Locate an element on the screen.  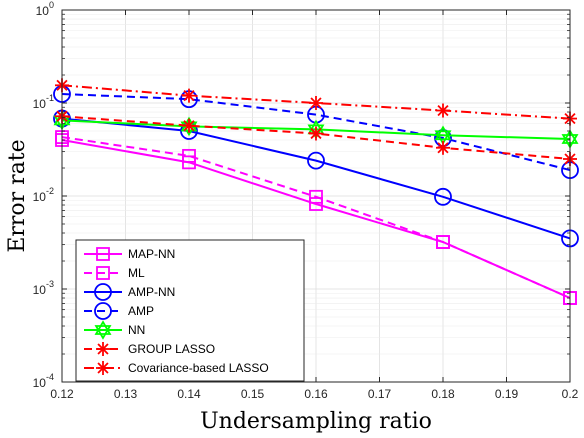
legend-item: MAP-NN is located at coordinates (129, 254).